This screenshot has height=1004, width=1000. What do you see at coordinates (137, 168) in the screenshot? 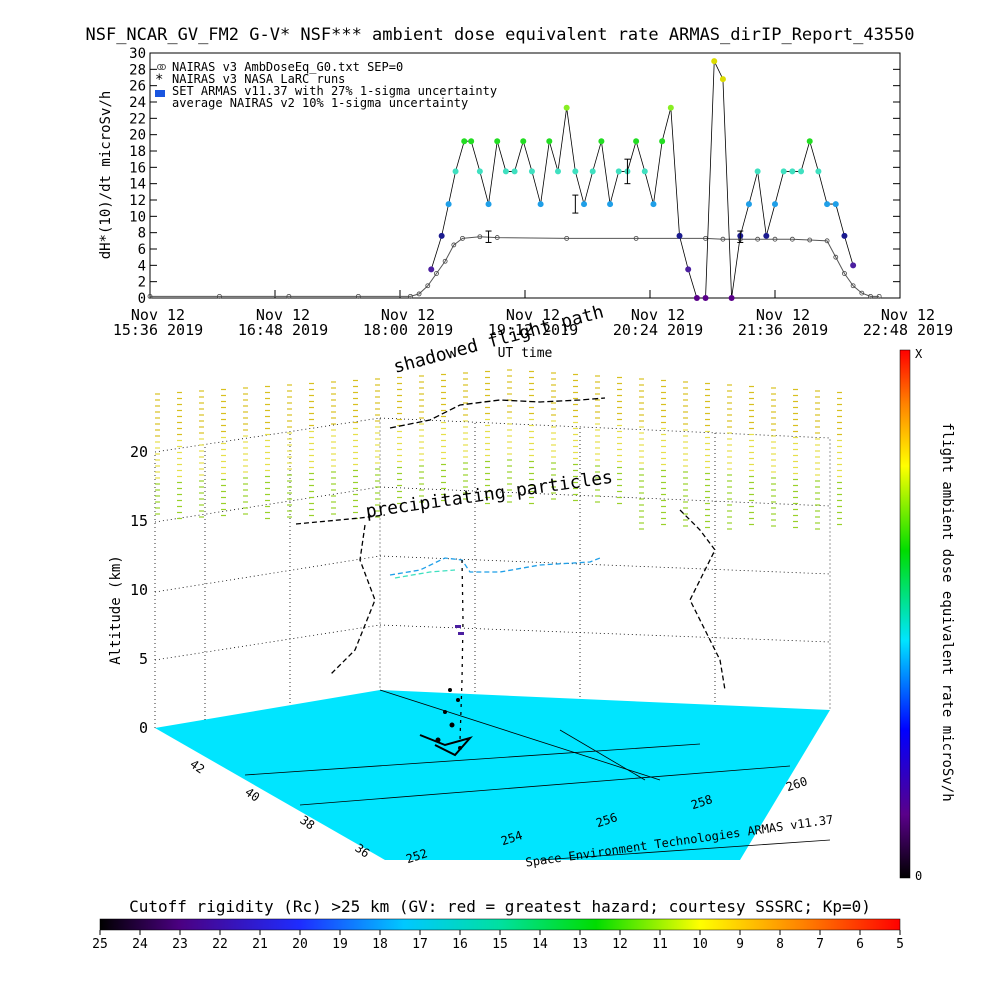
I see `y-tick-label: 16` at bounding box center [137, 168].